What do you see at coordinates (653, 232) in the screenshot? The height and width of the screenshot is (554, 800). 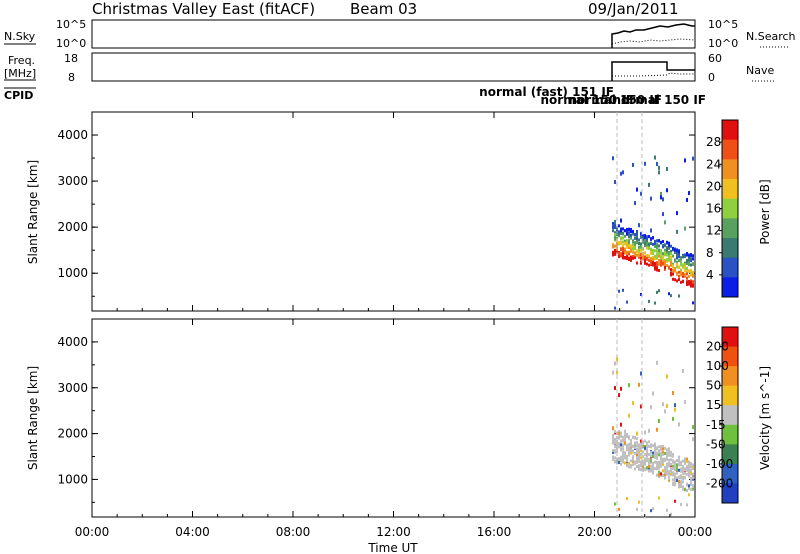 I see `power-data` at bounding box center [653, 232].